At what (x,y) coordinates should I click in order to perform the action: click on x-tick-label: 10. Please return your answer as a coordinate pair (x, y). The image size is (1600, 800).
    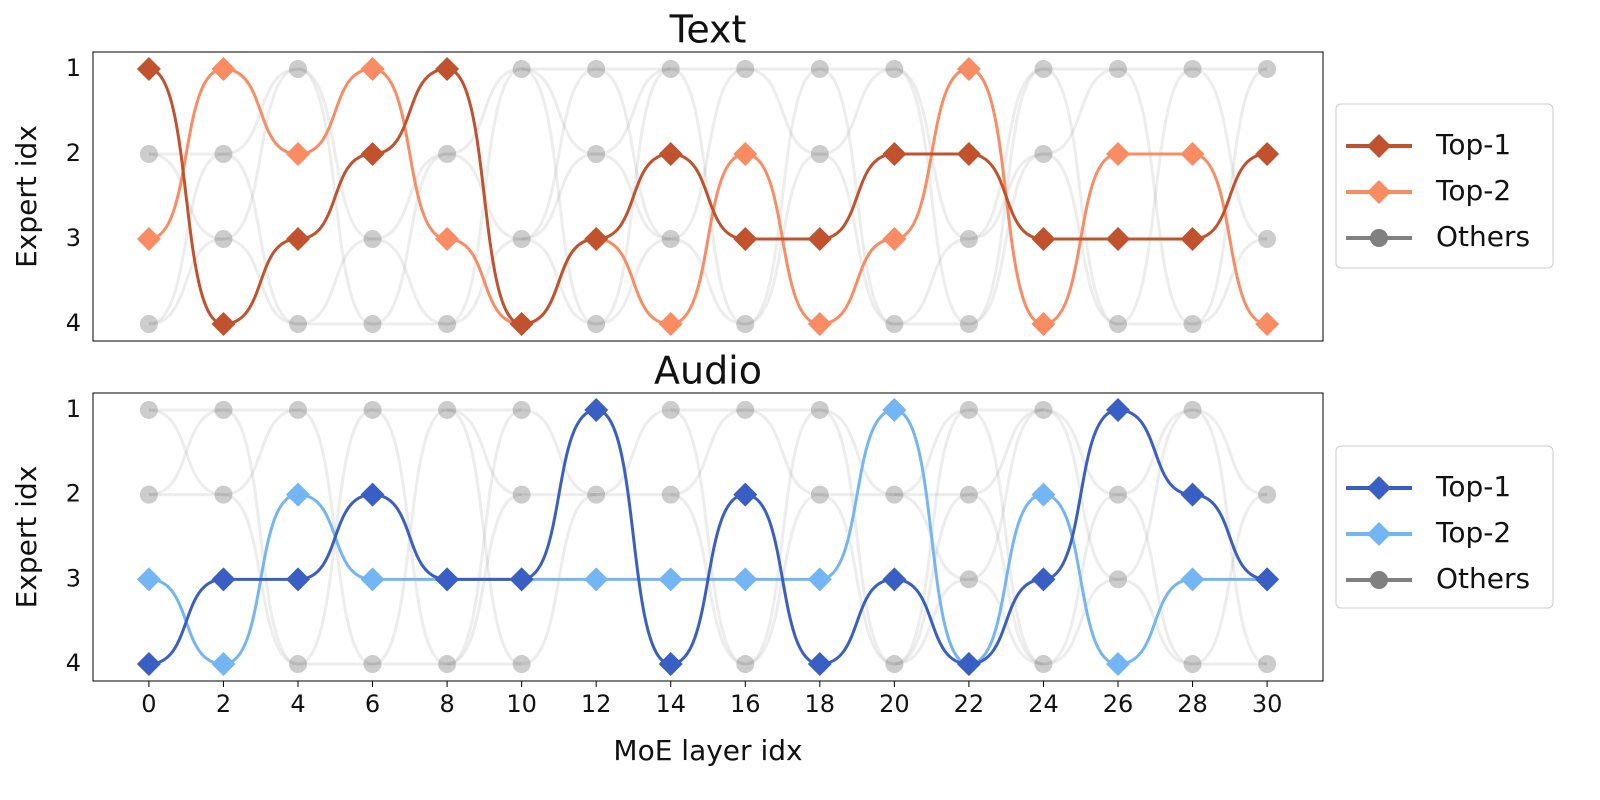
    Looking at the image, I should click on (521, 704).